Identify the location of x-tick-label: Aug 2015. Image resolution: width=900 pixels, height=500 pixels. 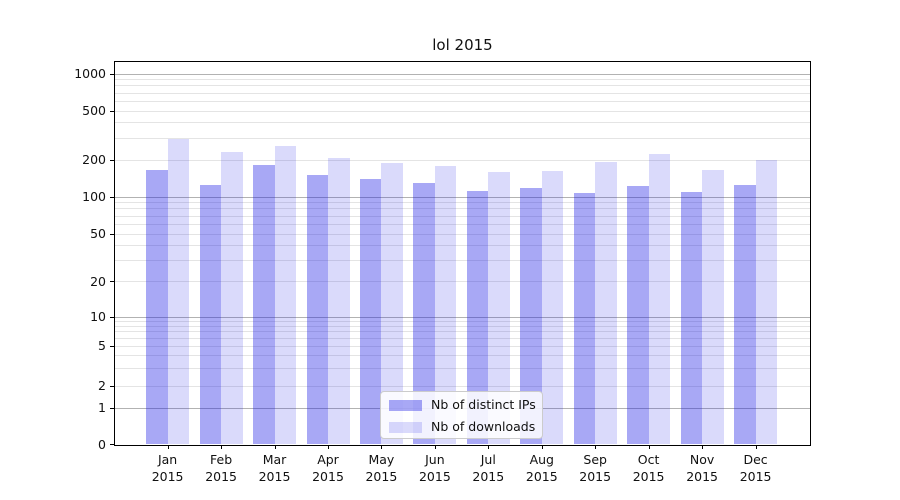
(541, 468).